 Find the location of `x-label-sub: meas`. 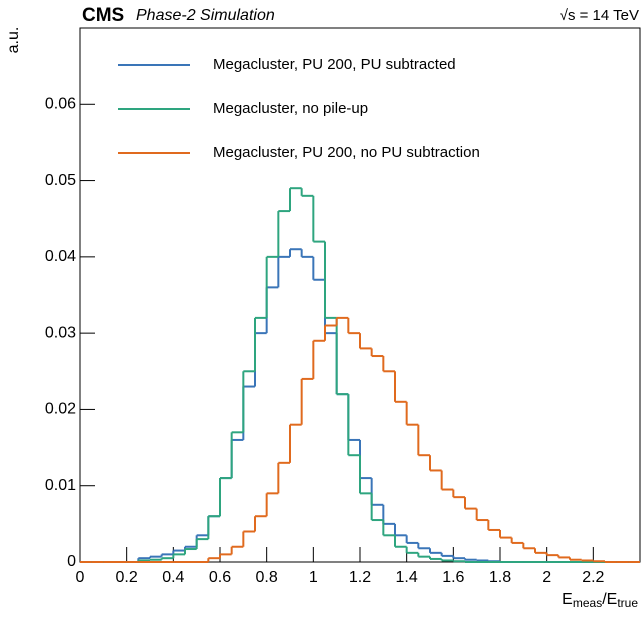

x-label-sub: meas is located at coordinates (587, 603).